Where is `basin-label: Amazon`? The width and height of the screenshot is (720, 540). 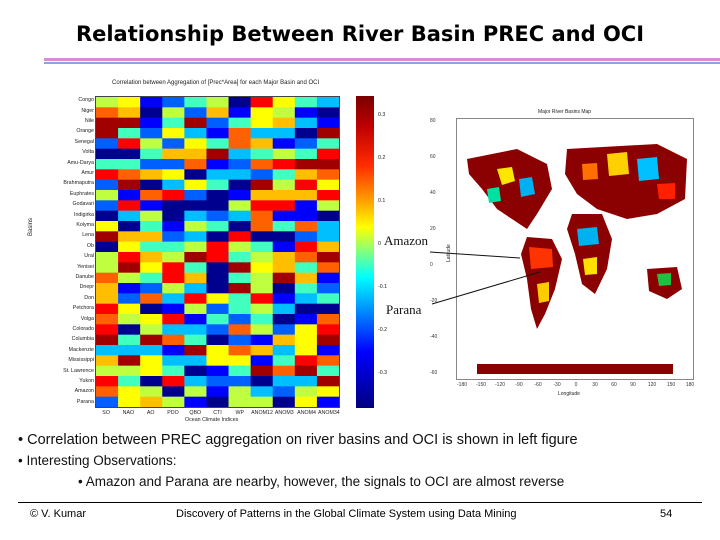 basin-label: Amazon is located at coordinates (84, 391).